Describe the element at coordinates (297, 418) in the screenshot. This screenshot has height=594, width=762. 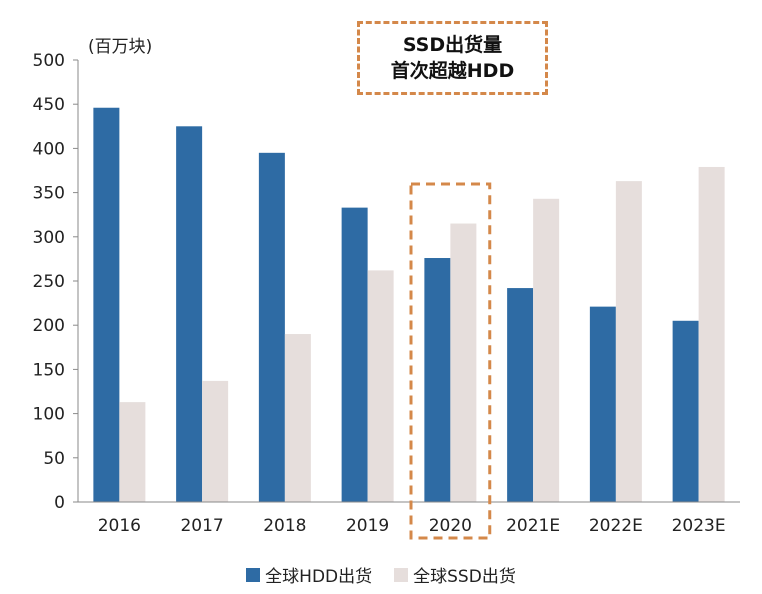
I see `bar-ssd-2018` at that location.